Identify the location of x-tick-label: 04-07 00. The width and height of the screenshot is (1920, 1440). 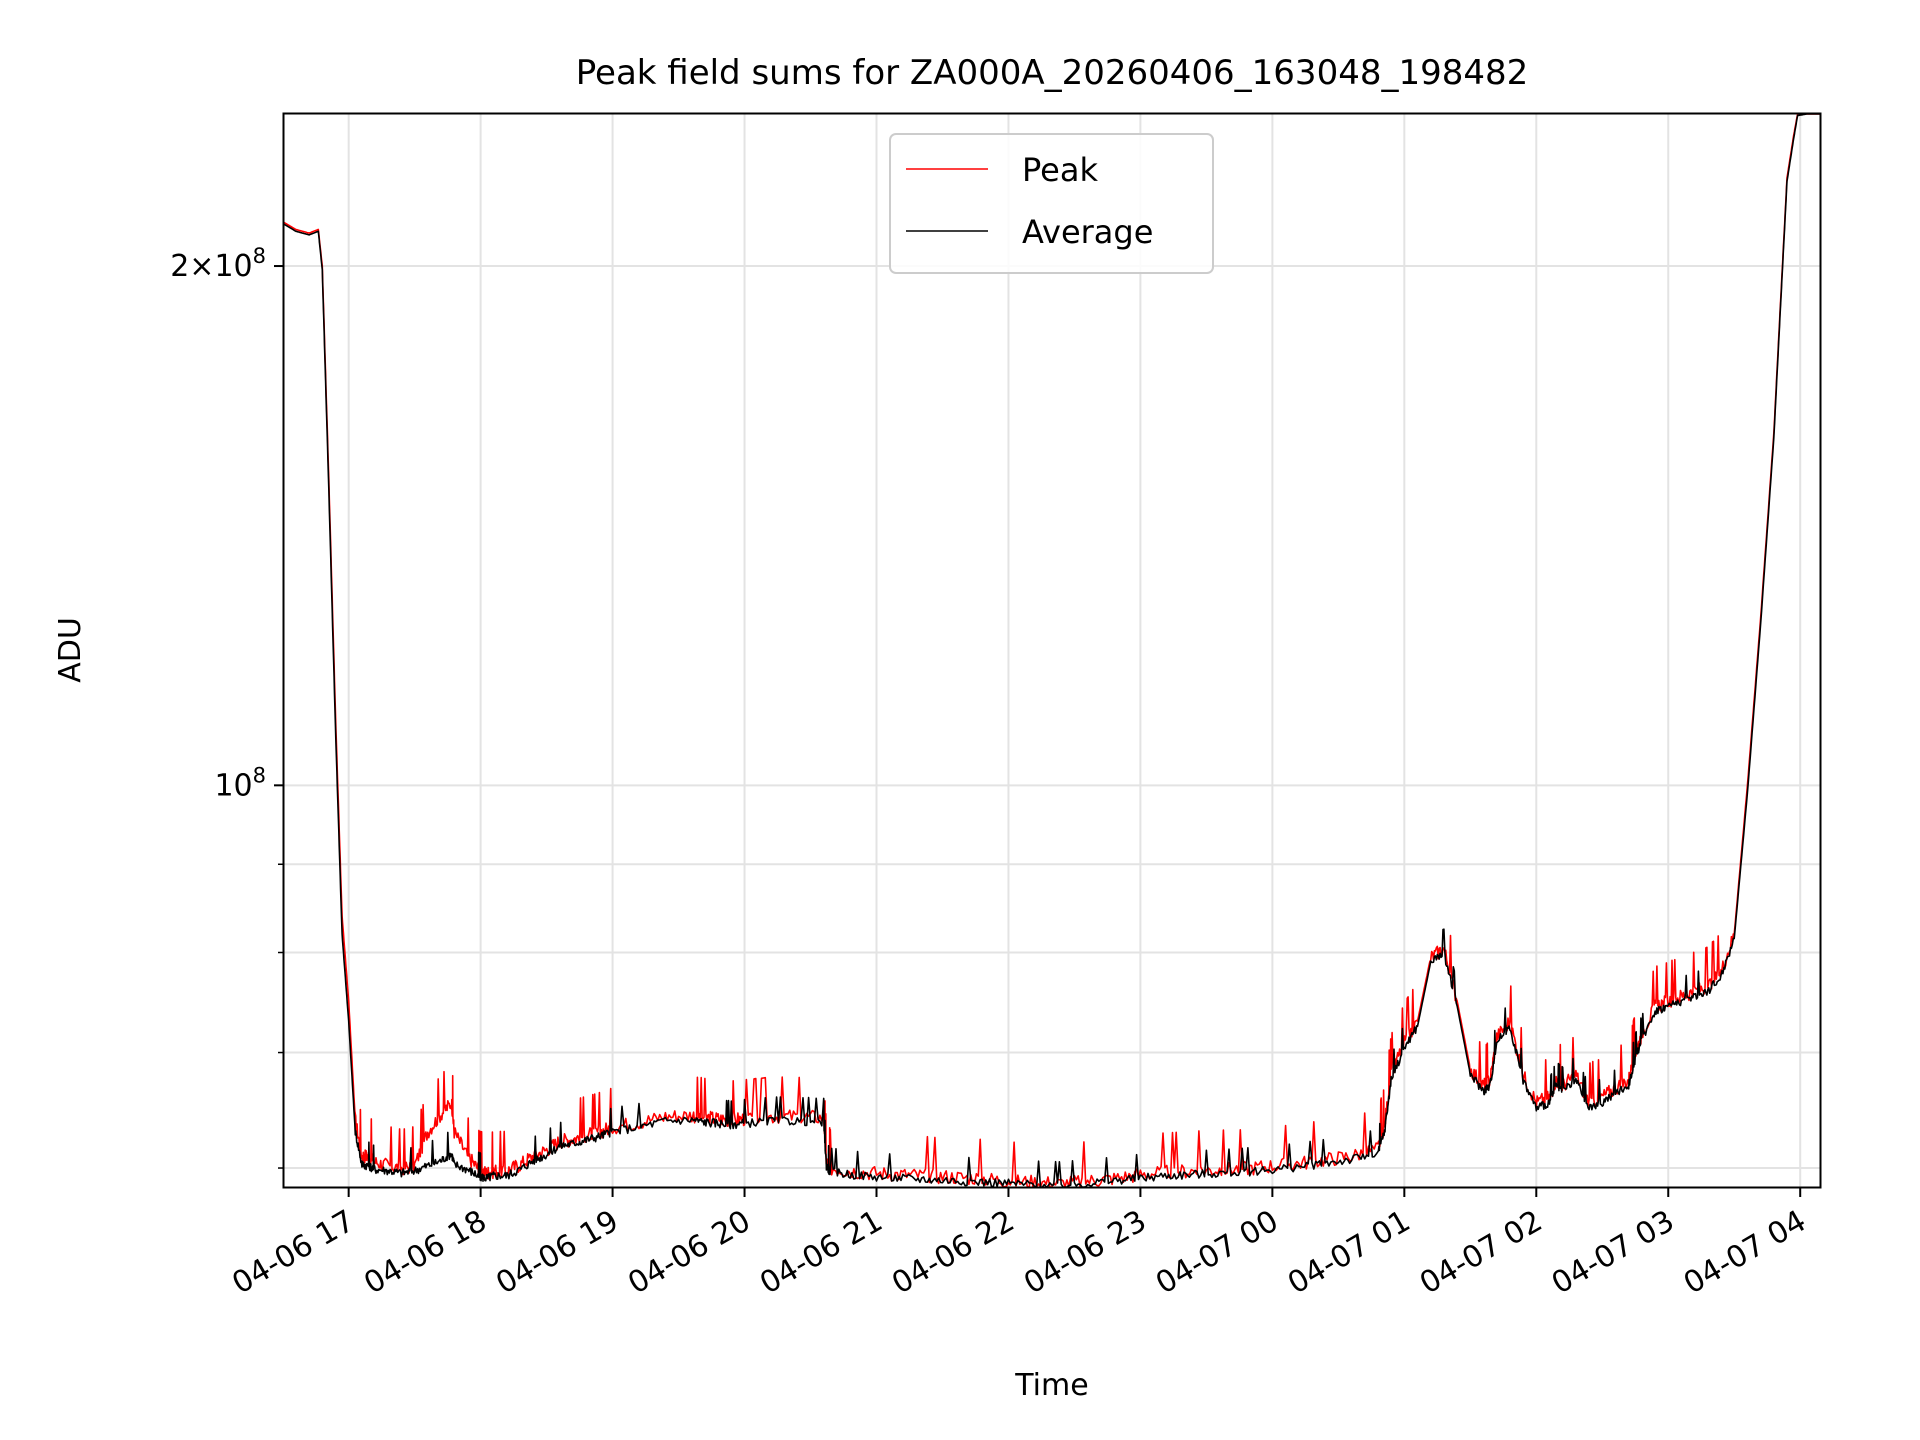
(1217, 1253).